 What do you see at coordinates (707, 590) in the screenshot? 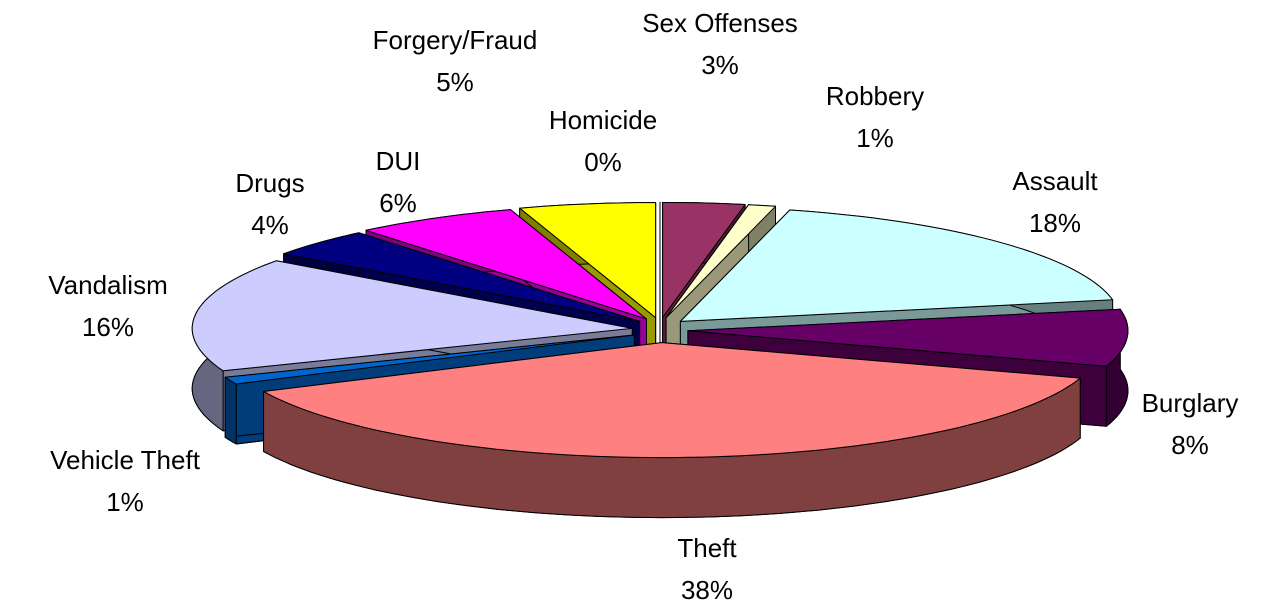
I see `value-label: 38%` at bounding box center [707, 590].